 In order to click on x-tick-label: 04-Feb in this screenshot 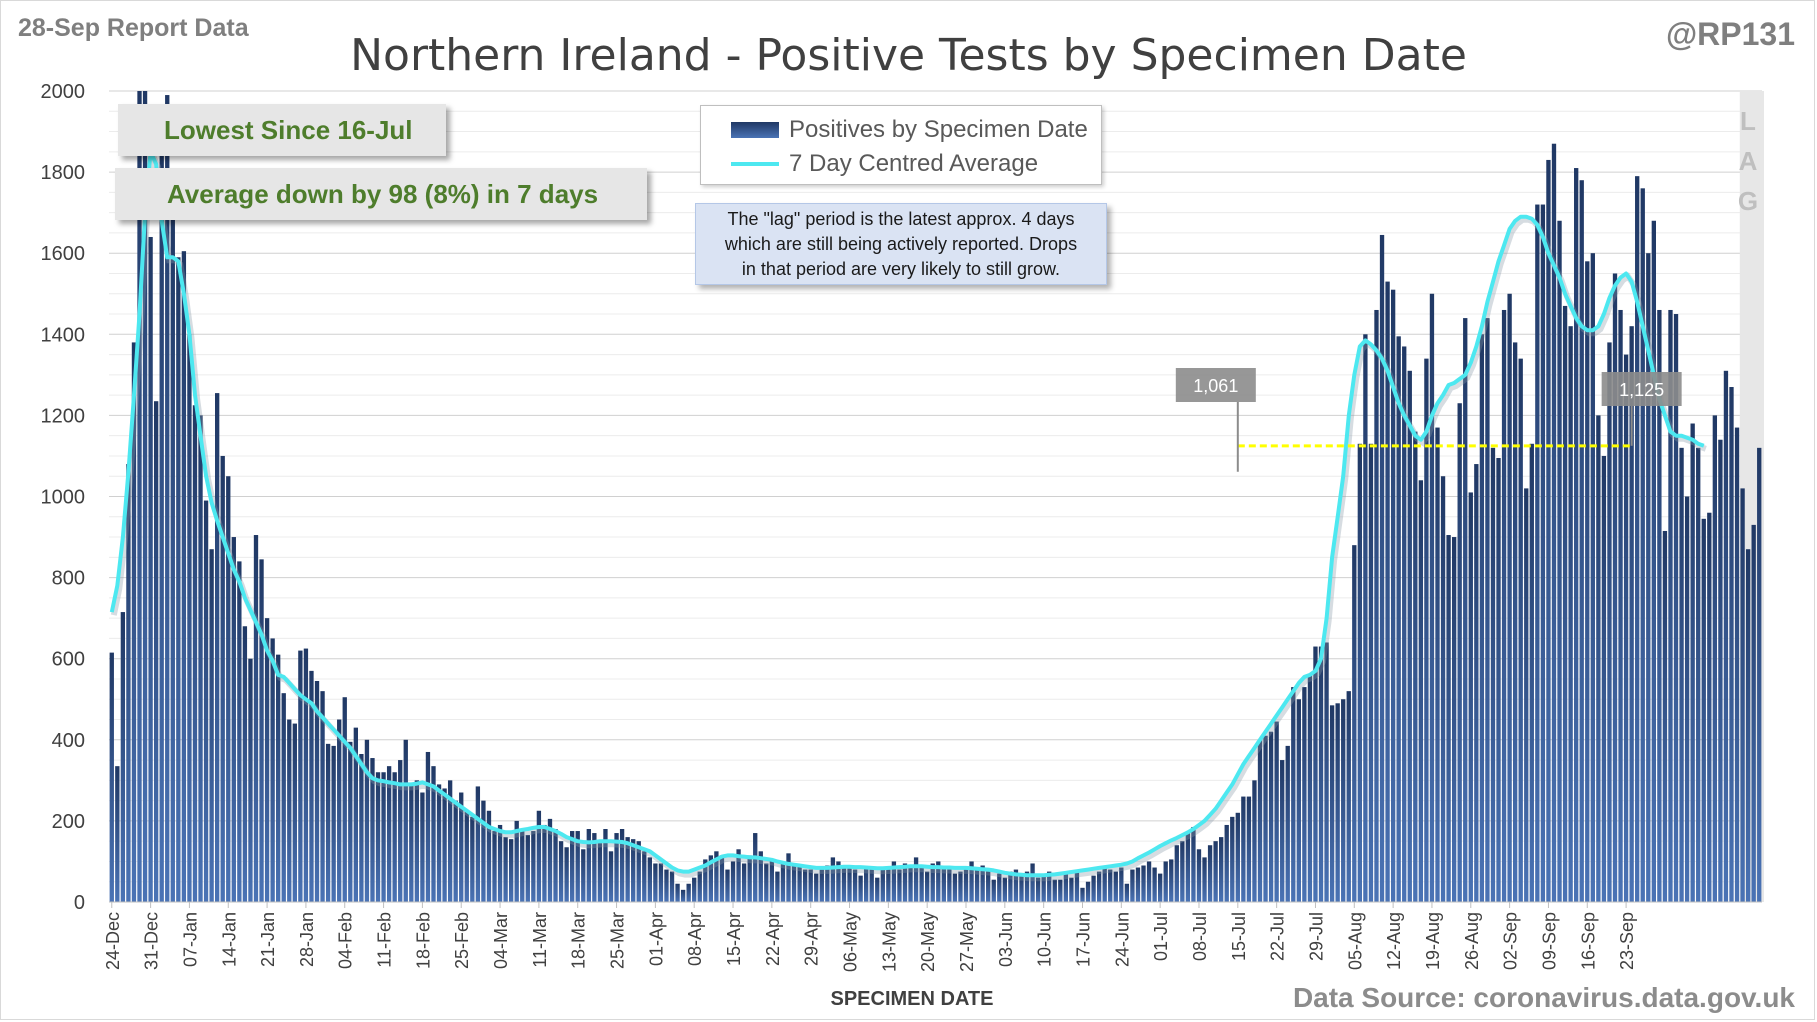, I will do `click(346, 940)`.